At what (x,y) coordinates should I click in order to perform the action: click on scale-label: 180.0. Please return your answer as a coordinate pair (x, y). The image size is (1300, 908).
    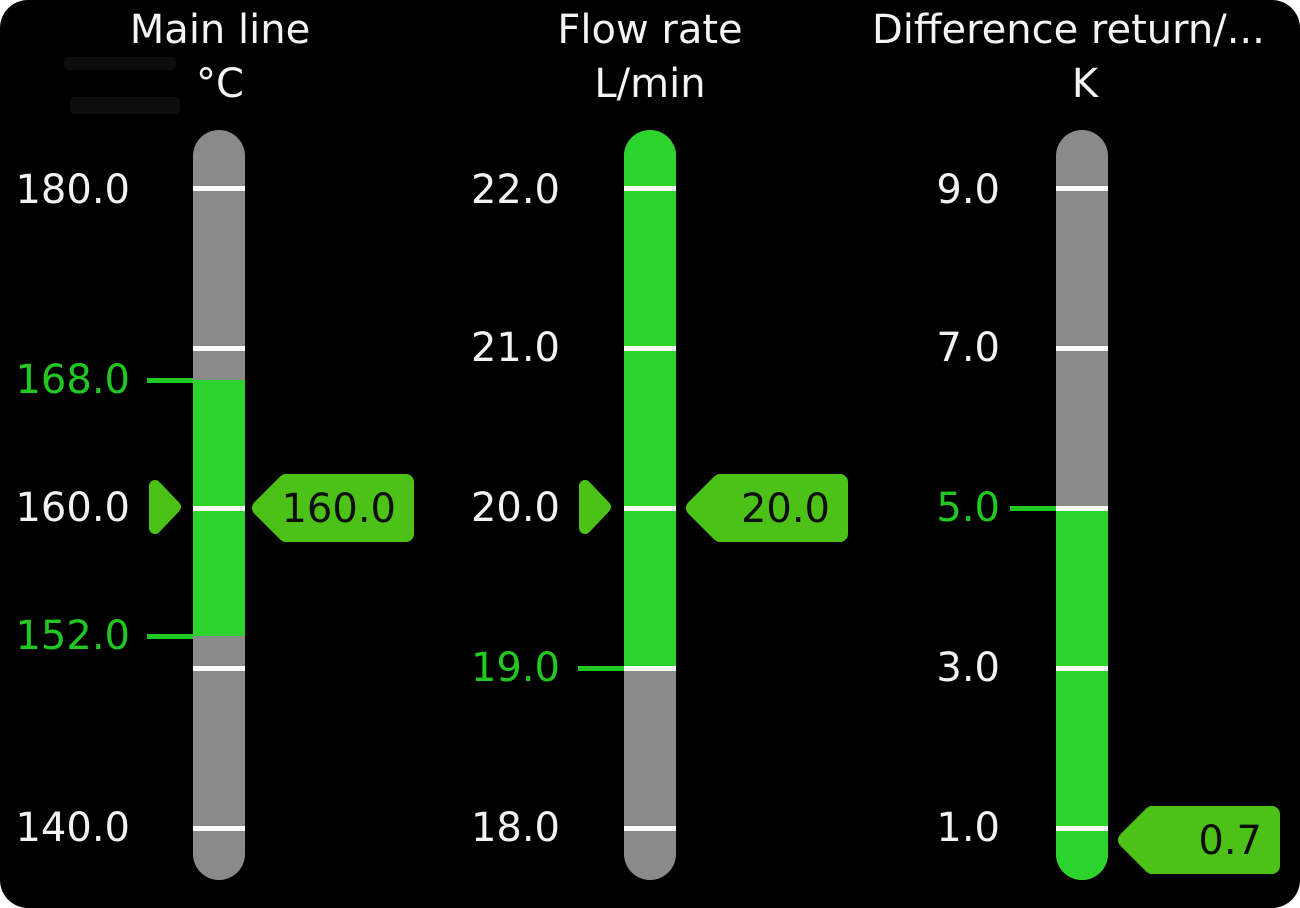
    Looking at the image, I should click on (72, 190).